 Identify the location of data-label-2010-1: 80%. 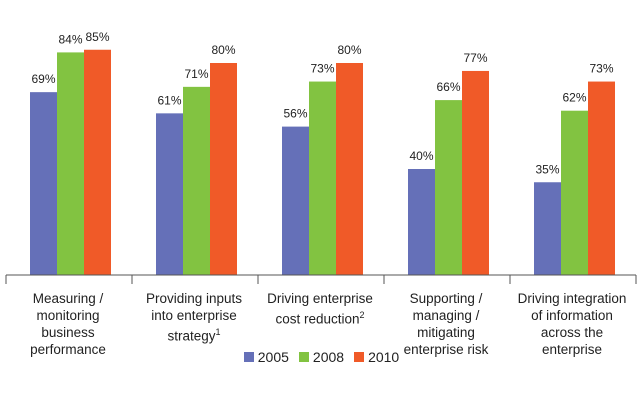
(223, 50).